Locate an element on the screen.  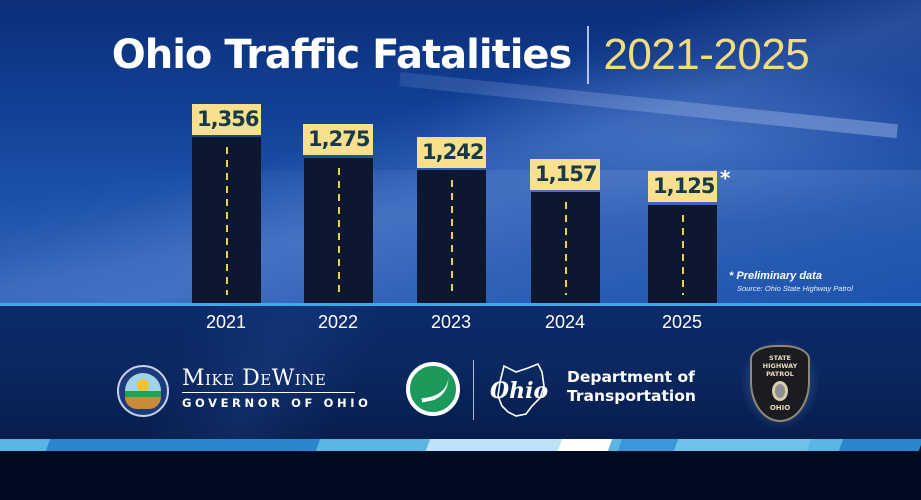
governor-name: Mike DeWine is located at coordinates (254, 378).